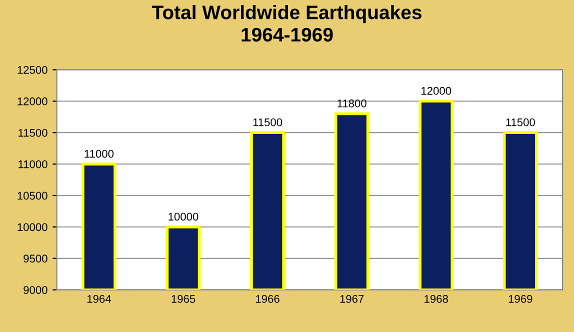 The image size is (574, 332). What do you see at coordinates (287, 23) in the screenshot?
I see `chart-title: Total Worldwide Earthquakes 1964-1969` at bounding box center [287, 23].